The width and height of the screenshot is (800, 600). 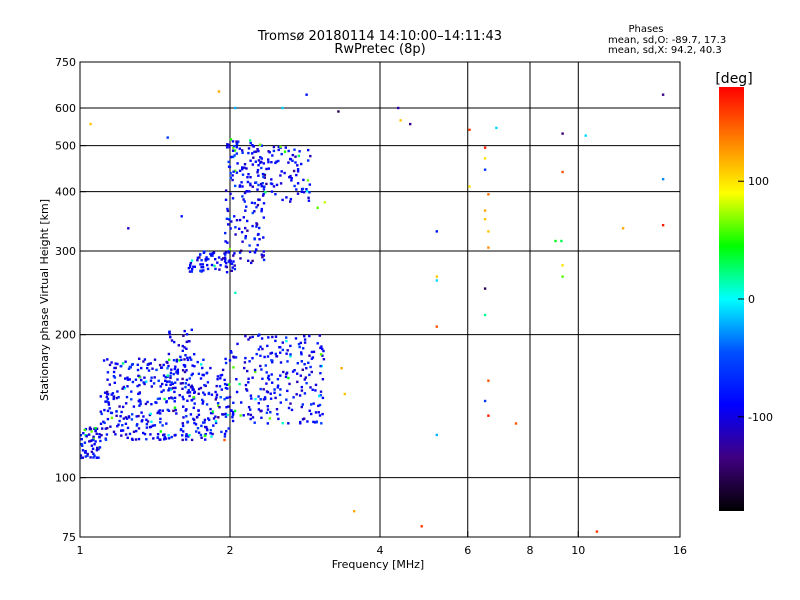 I want to click on x-tick-label: 8, so click(x=530, y=550).